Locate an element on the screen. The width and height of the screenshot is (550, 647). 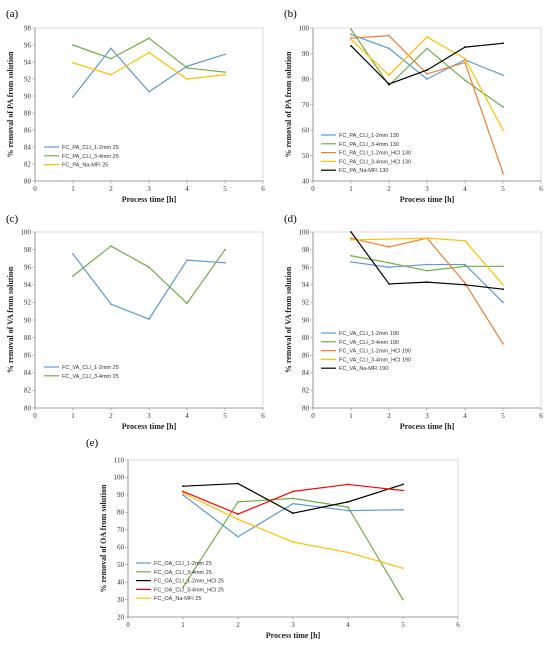
y-tick-label: 84 is located at coordinates (306, 373).